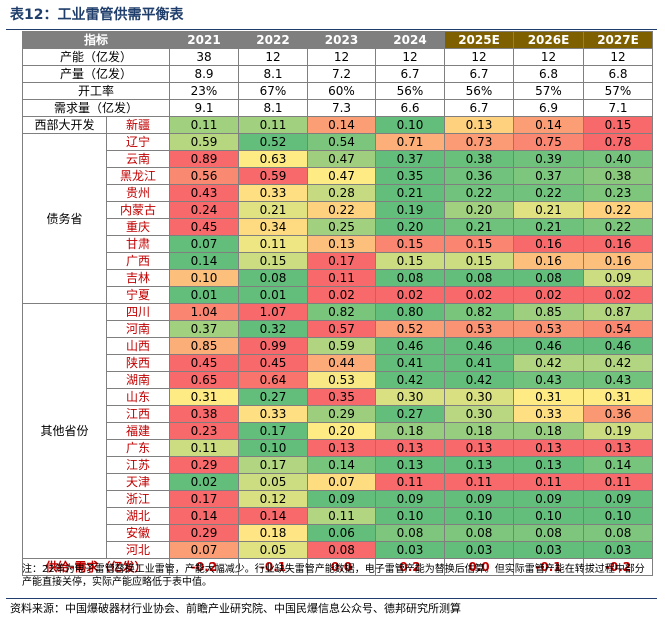 This screenshot has width=665, height=620. Describe the element at coordinates (204, 91) in the screenshot. I see `summary-cell: 23%` at that location.